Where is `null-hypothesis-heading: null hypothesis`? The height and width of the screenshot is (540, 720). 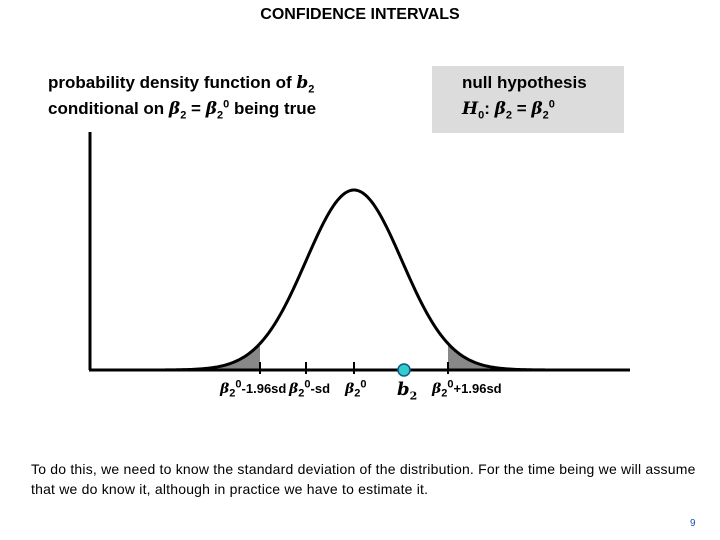
null-hypothesis-heading: null hypothesis is located at coordinates (524, 82).